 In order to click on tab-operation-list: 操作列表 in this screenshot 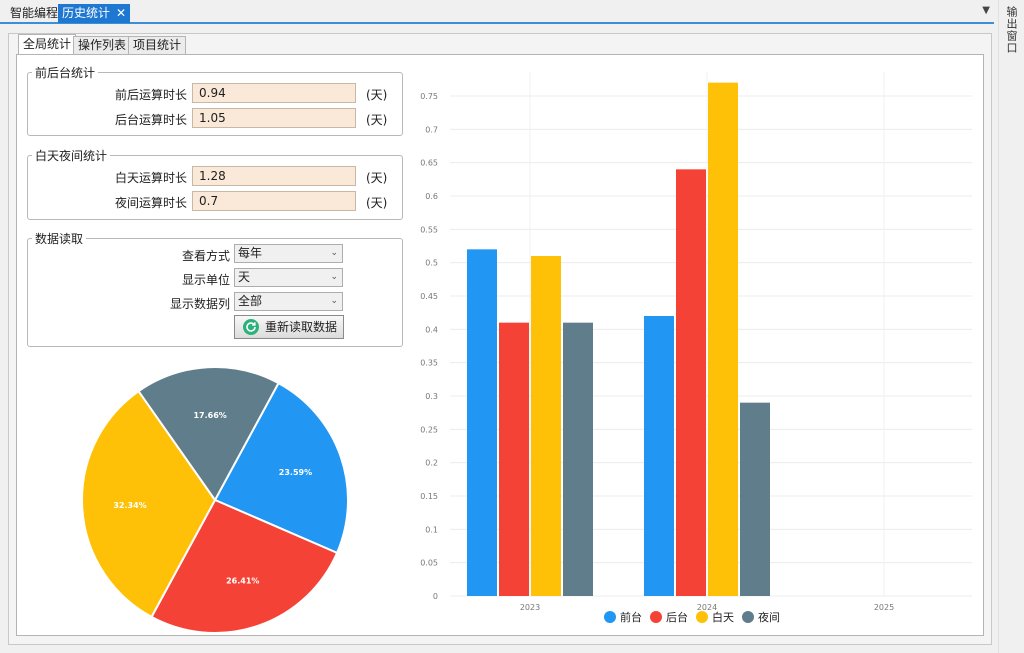, I will do `click(102, 45)`.